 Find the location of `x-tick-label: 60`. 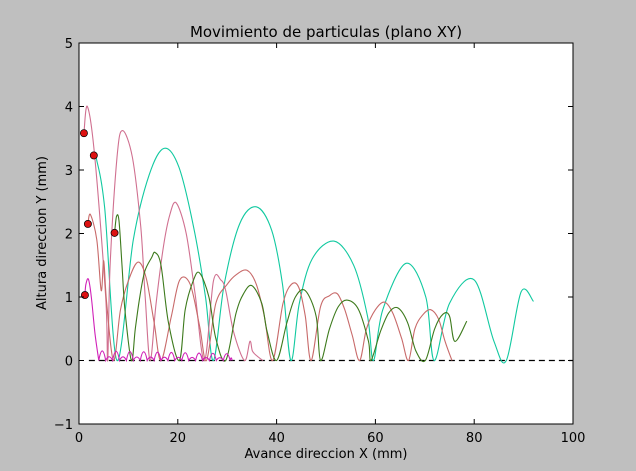

x-tick-label: 60 is located at coordinates (375, 438).